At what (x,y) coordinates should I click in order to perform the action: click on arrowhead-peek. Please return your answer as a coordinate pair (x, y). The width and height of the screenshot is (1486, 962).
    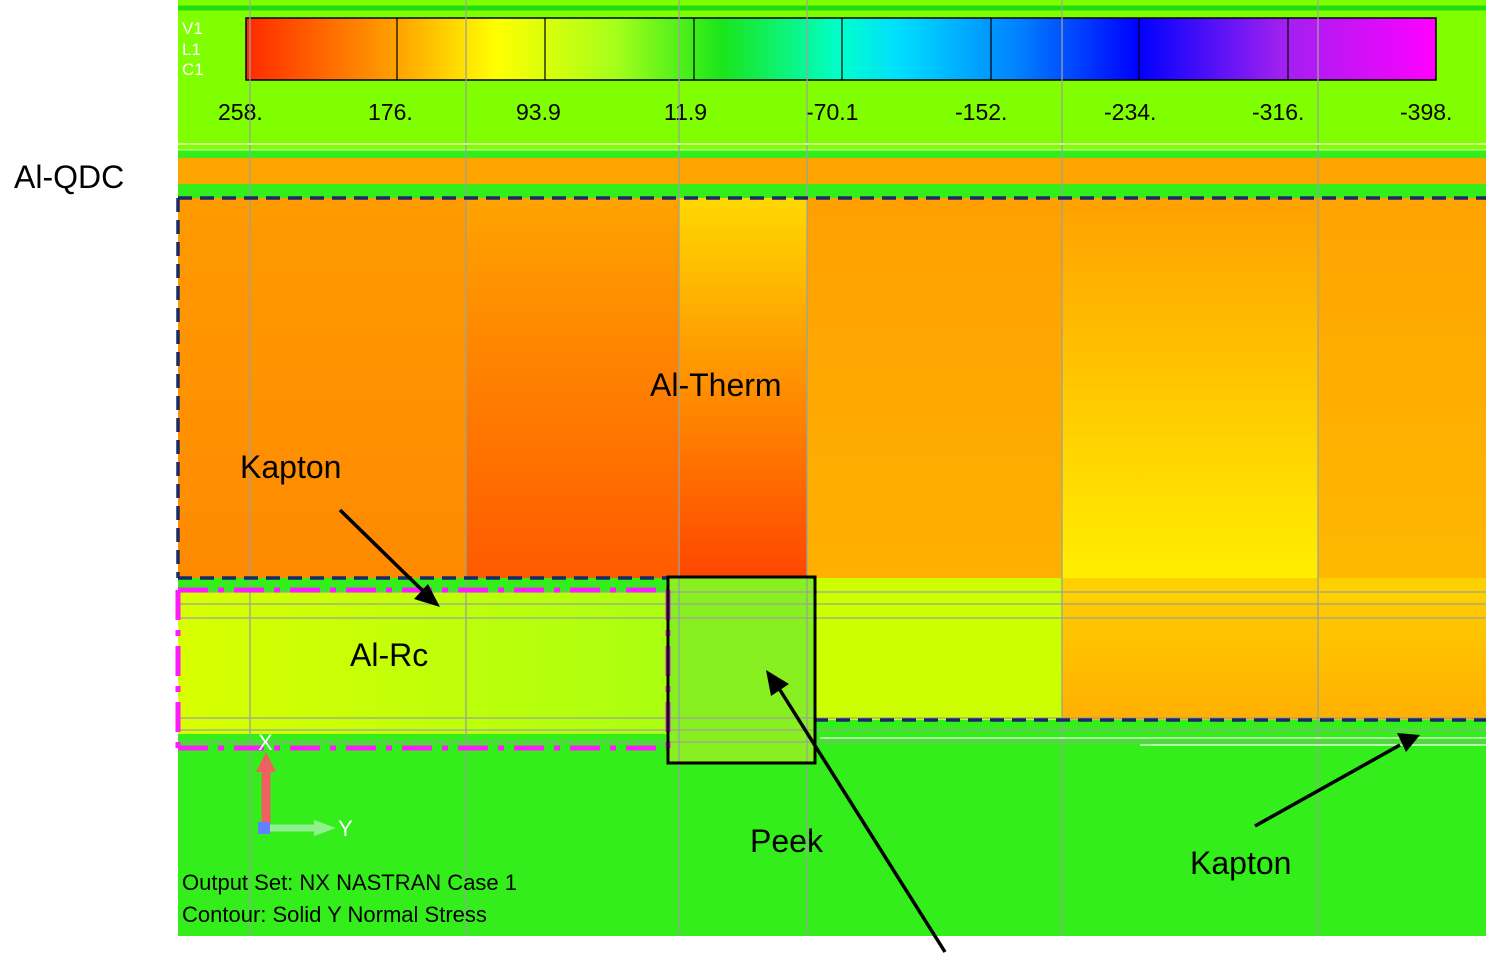
    Looking at the image, I should click on (777, 683).